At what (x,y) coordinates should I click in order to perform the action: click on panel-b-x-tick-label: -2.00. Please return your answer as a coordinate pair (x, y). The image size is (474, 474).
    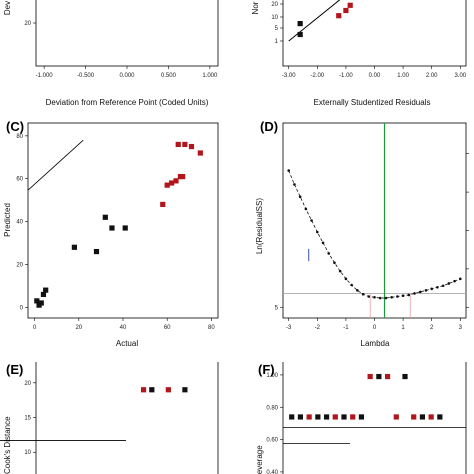
    Looking at the image, I should click on (317, 76).